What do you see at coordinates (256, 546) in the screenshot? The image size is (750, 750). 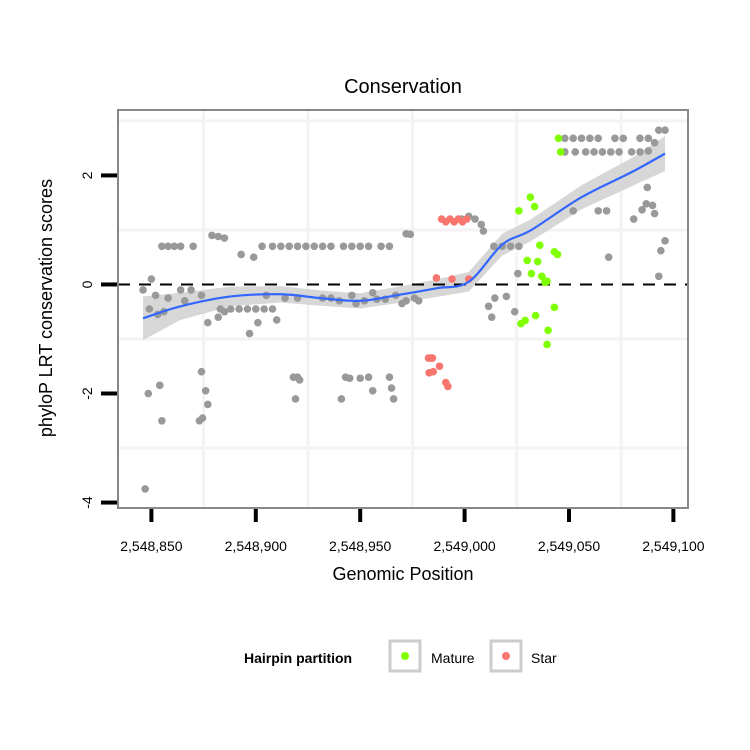 I see `x-tick-label: 2,548,900` at bounding box center [256, 546].